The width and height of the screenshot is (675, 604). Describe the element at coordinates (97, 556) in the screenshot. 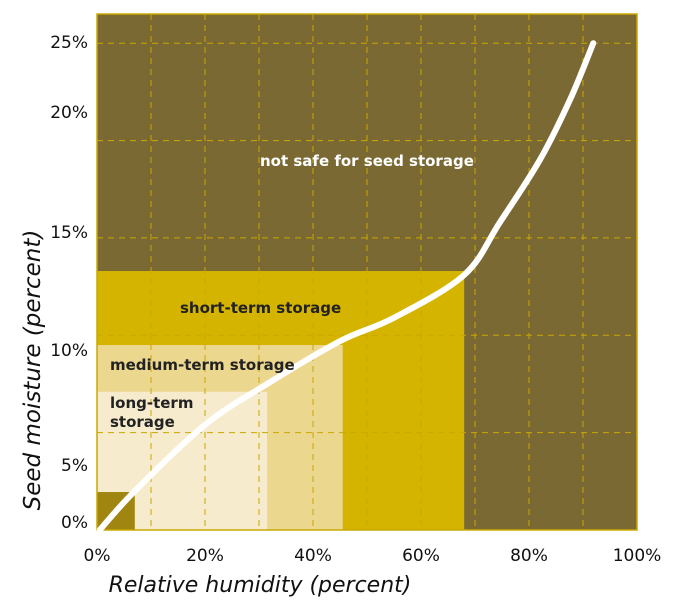

I see `x-tick-label: 0%` at that location.